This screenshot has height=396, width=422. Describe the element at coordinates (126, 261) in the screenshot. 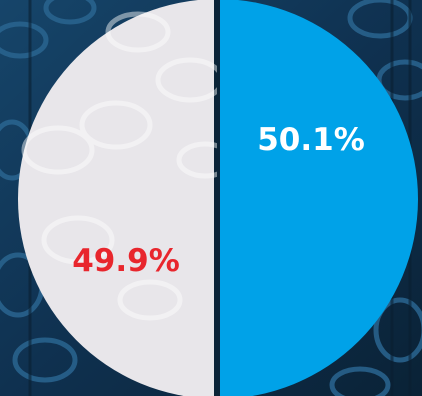

I see `slice-label-2: 49.9%` at that location.